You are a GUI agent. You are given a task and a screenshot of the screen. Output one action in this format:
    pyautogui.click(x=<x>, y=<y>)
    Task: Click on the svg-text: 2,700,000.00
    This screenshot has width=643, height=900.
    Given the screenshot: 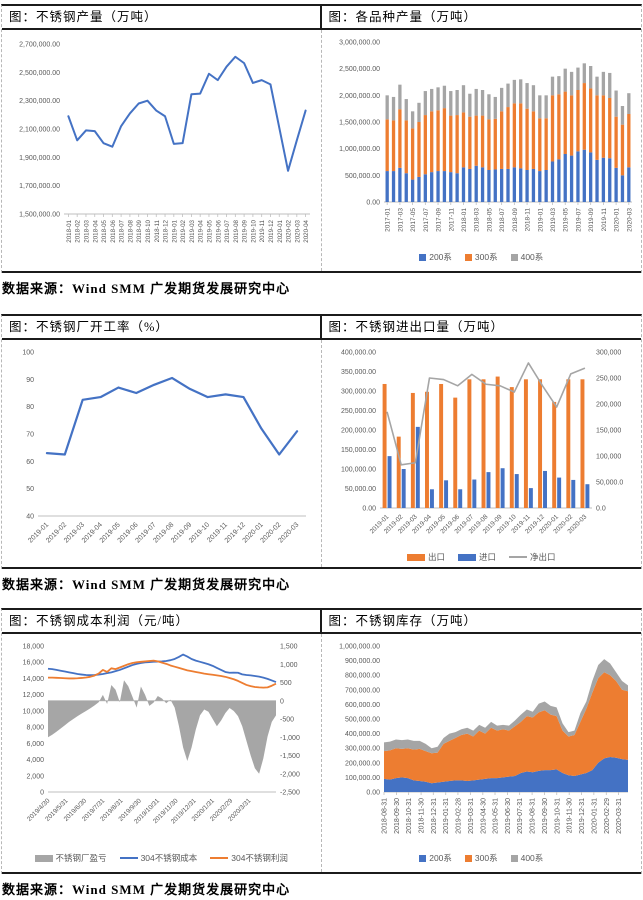 What is the action you would take?
    pyautogui.click(x=39, y=45)
    